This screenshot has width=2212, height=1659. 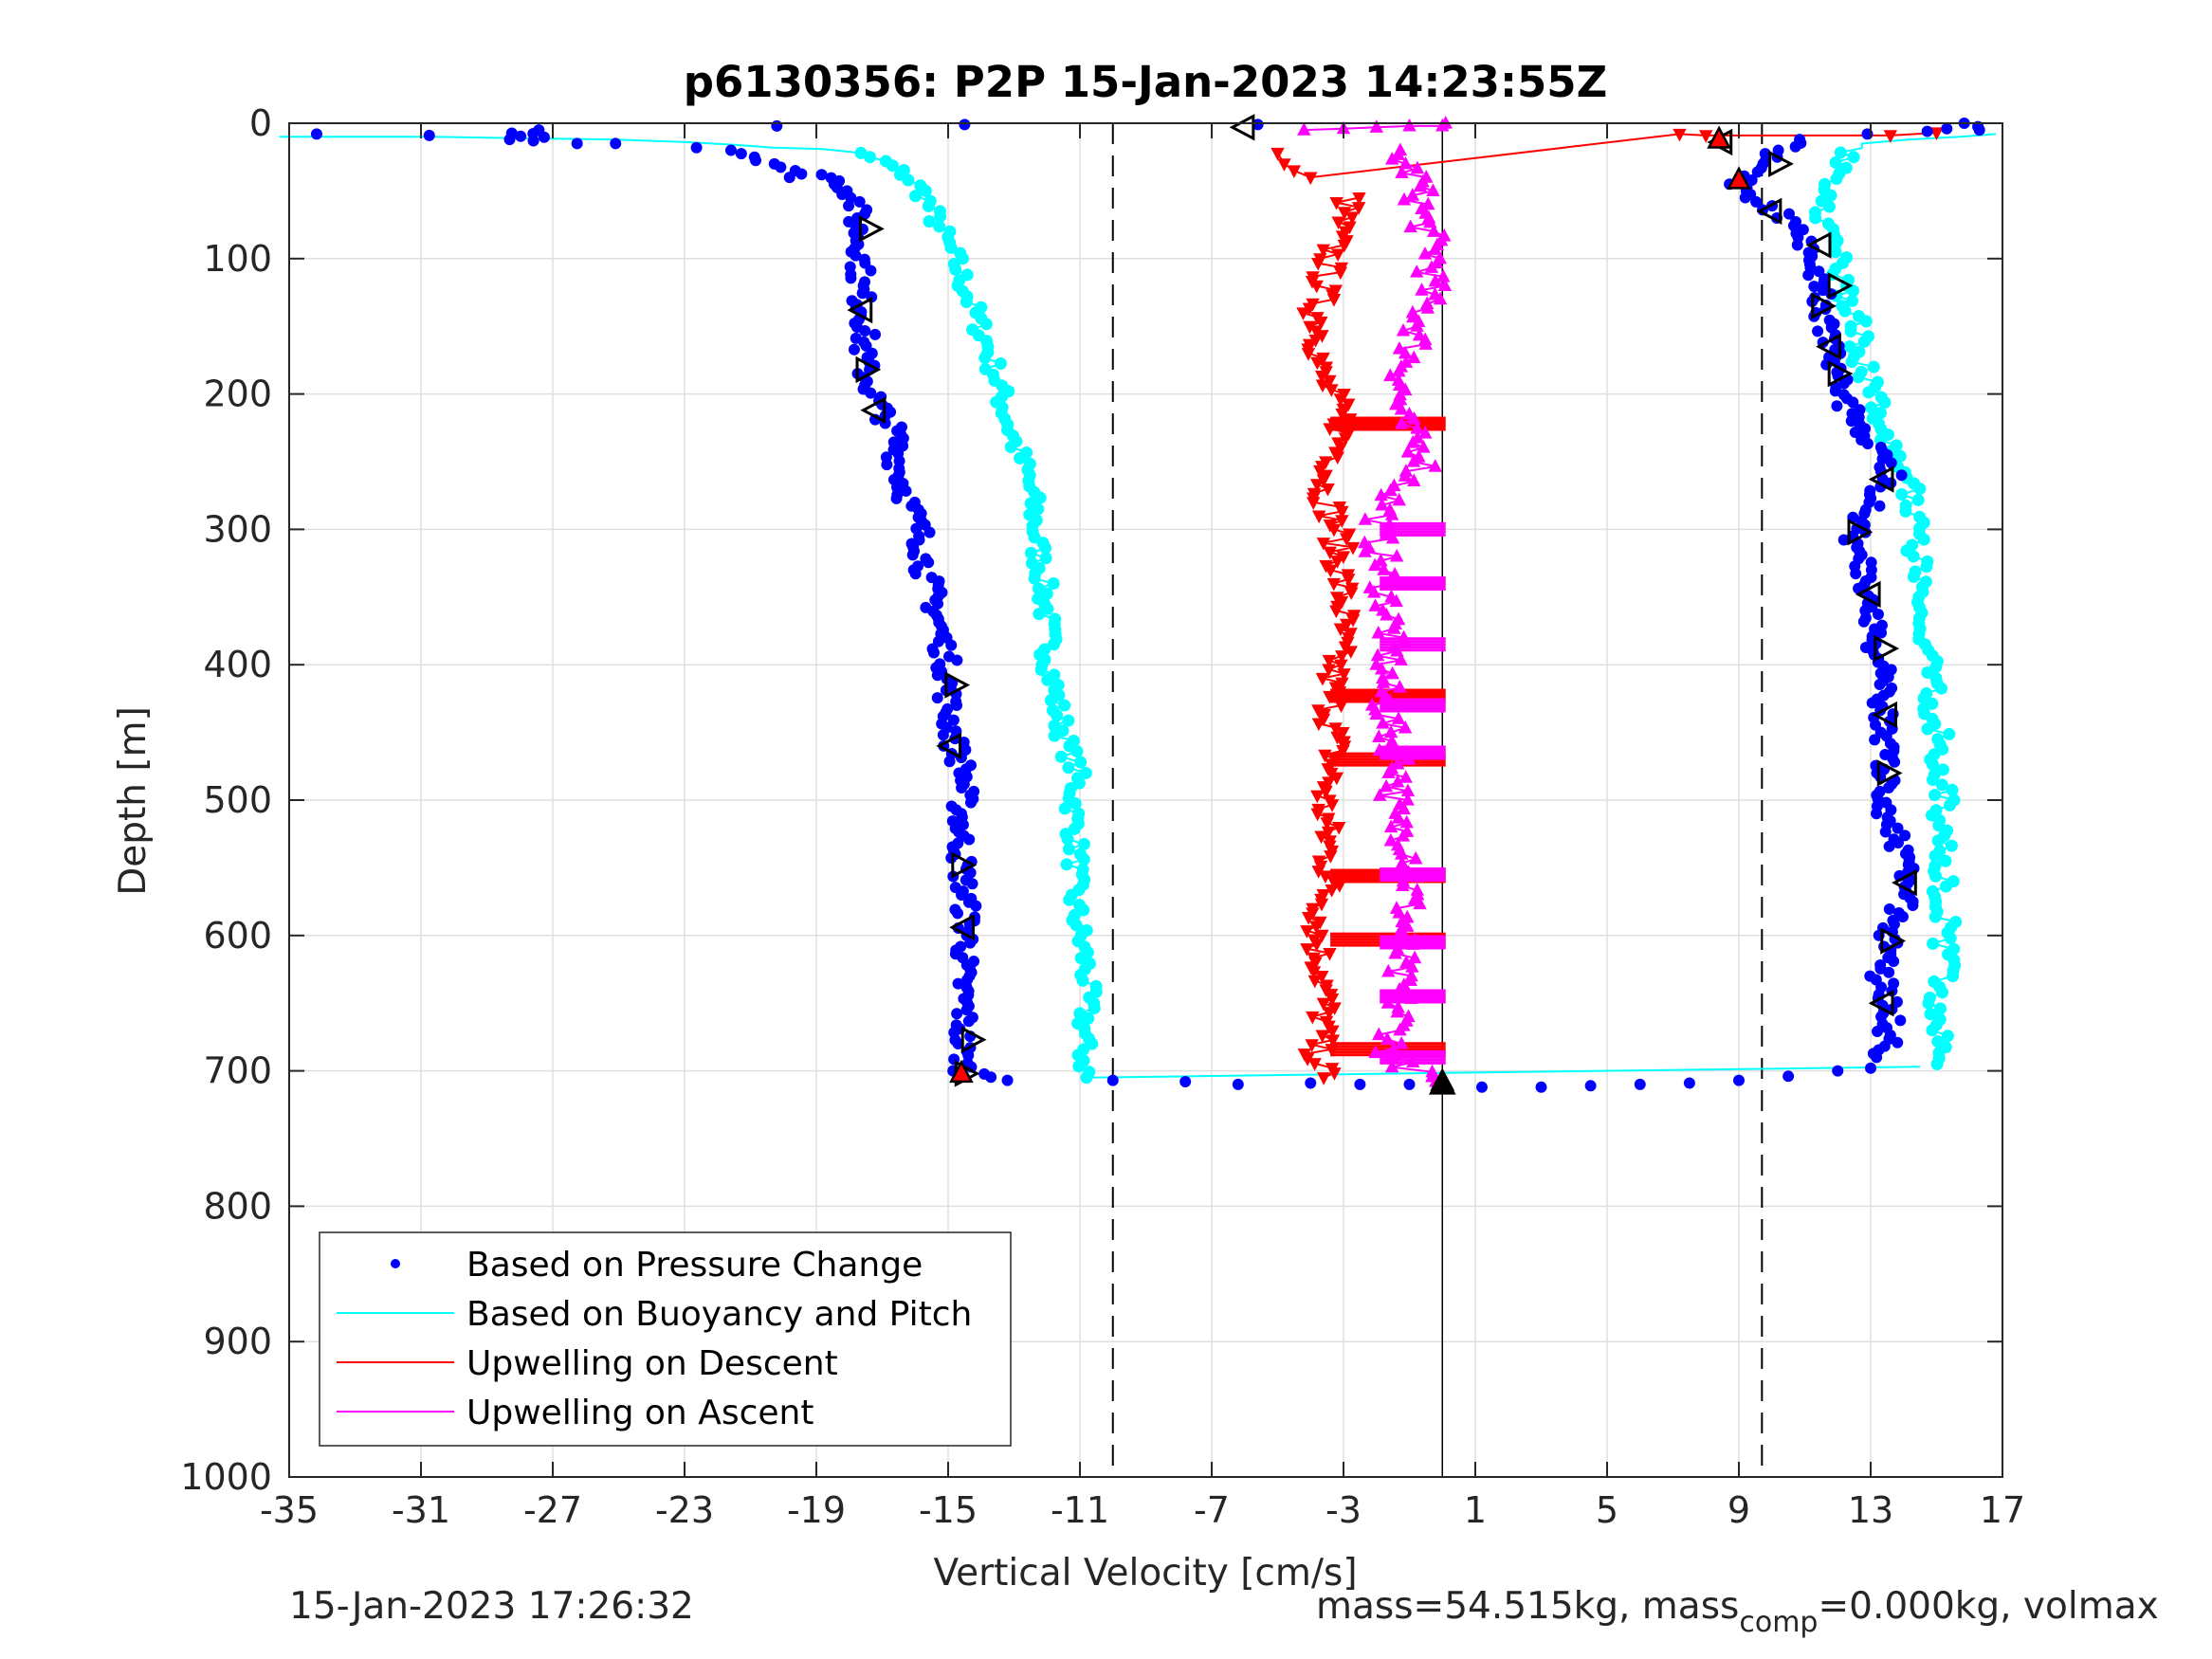 What do you see at coordinates (1146, 82) in the screenshot?
I see `chart-title: p6130356: P2P 15-Jan-2023 14:23:55Z` at bounding box center [1146, 82].